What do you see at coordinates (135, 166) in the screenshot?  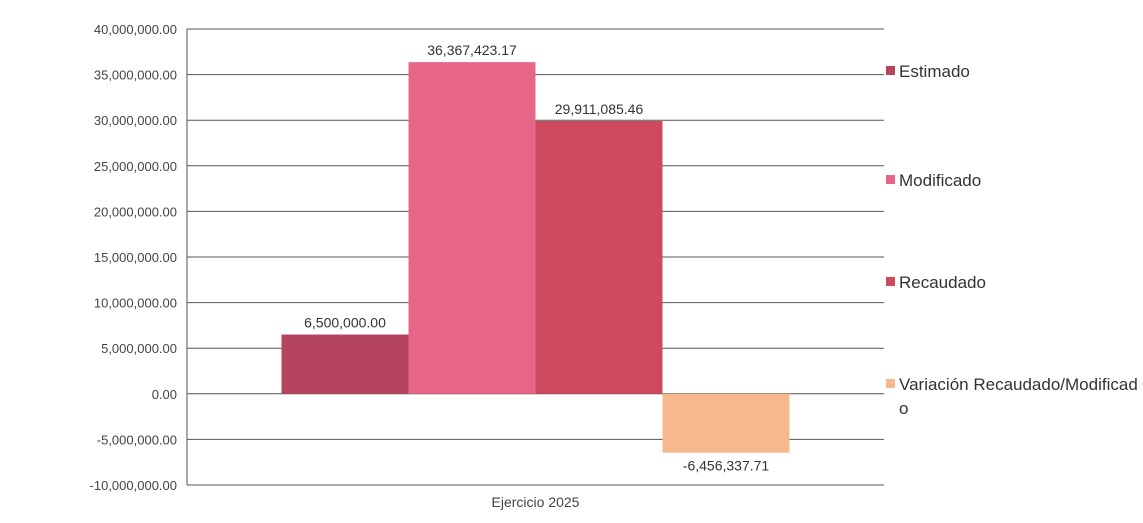 I see `y-tick-label: 25,000,000.00` at bounding box center [135, 166].